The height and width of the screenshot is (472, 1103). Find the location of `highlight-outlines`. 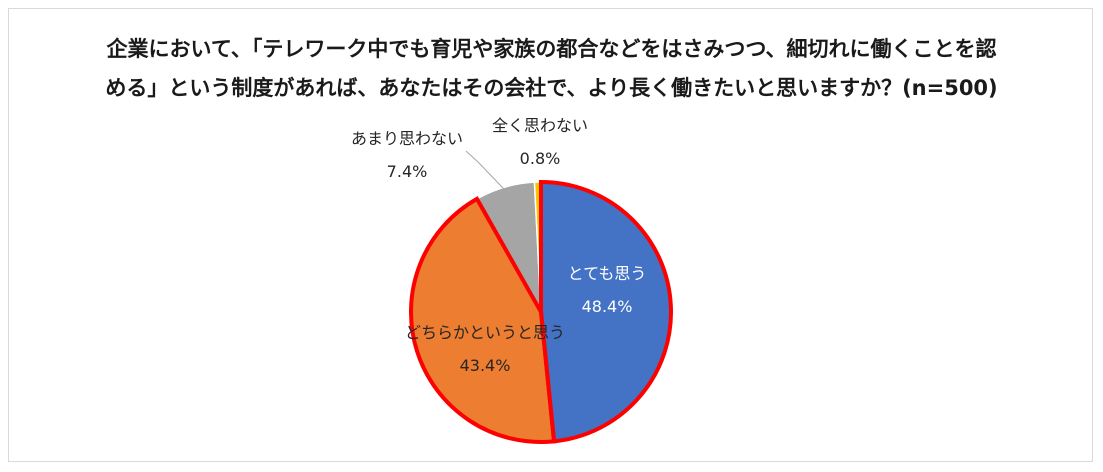

highlight-outlines is located at coordinates (541, 311).